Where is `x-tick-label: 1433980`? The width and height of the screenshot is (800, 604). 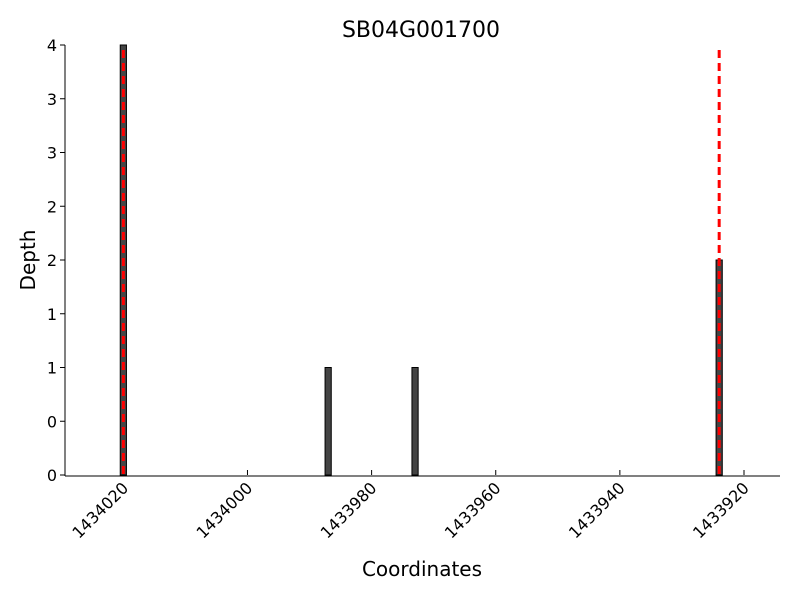 x-tick-label: 1433980 is located at coordinates (349, 510).